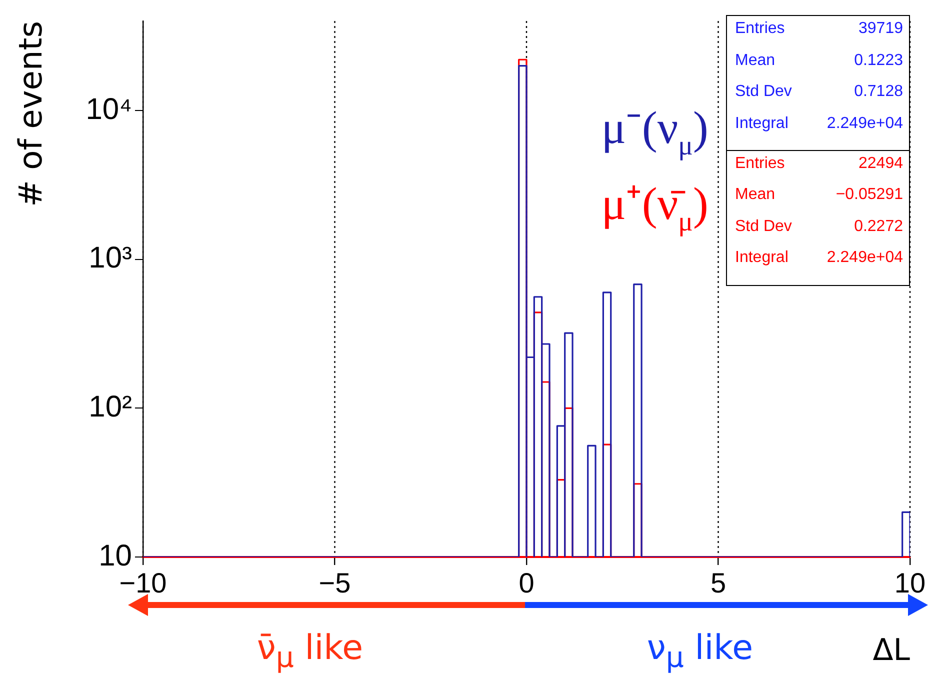 The width and height of the screenshot is (945, 688). Describe the element at coordinates (819, 91) in the screenshot. I see `text: Std Dev 0.7128` at that location.